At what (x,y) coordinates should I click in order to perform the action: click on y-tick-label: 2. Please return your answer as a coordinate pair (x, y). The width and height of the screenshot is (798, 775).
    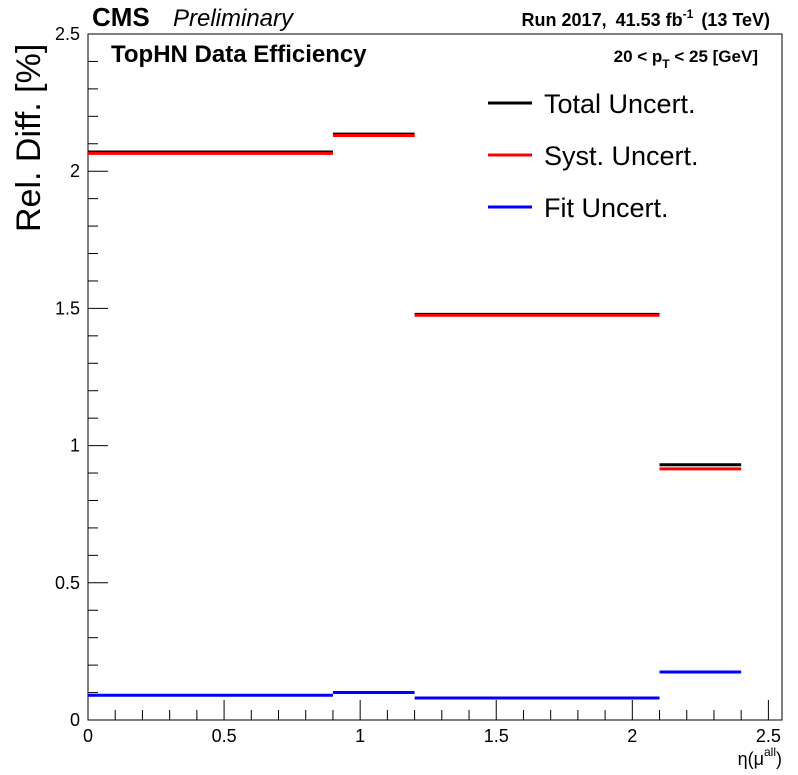
    Looking at the image, I should click on (75, 171).